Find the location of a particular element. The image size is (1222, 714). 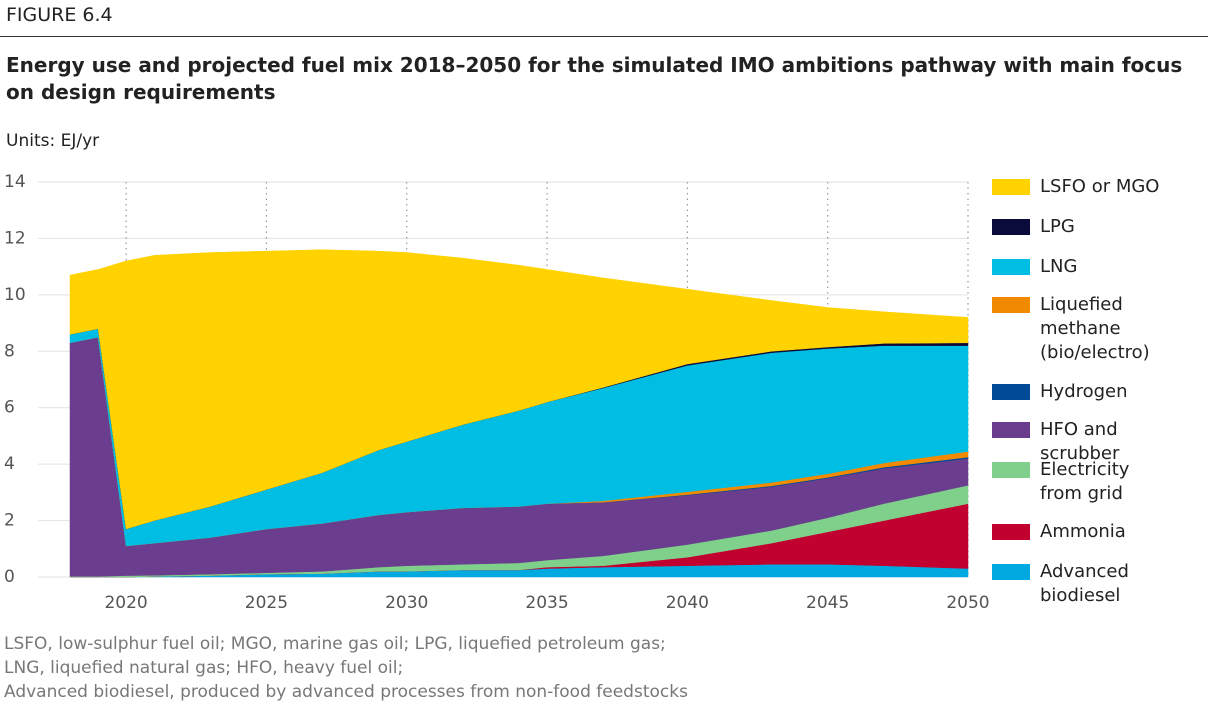

units-label: Units: EJ/yr is located at coordinates (53, 141).